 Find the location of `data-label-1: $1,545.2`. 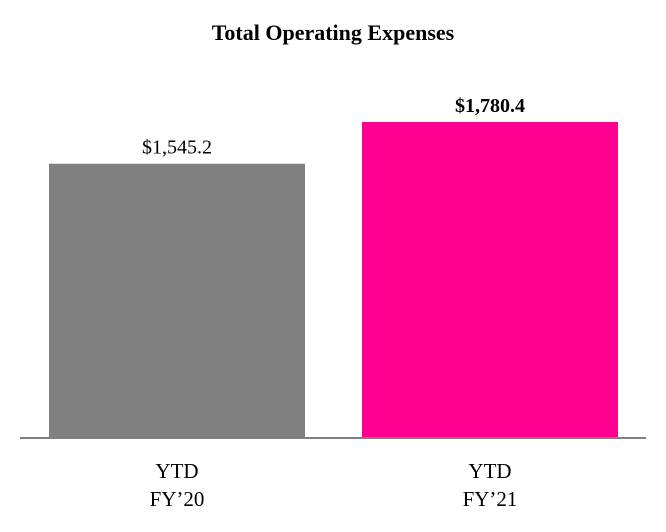

data-label-1: $1,545.2 is located at coordinates (177, 148).